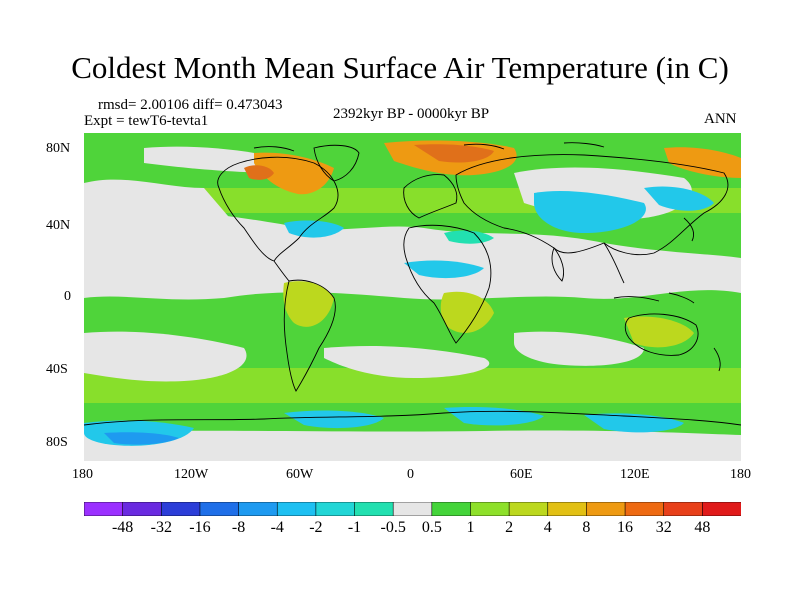 The width and height of the screenshot is (800, 600). Describe the element at coordinates (411, 114) in the screenshot. I see `period-line: 2392kyr BP - 0000kyr BP` at that location.